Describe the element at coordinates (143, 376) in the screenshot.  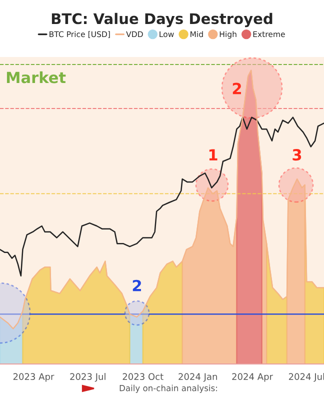
I see `x-tick-label: 2023 Oct` at that location.